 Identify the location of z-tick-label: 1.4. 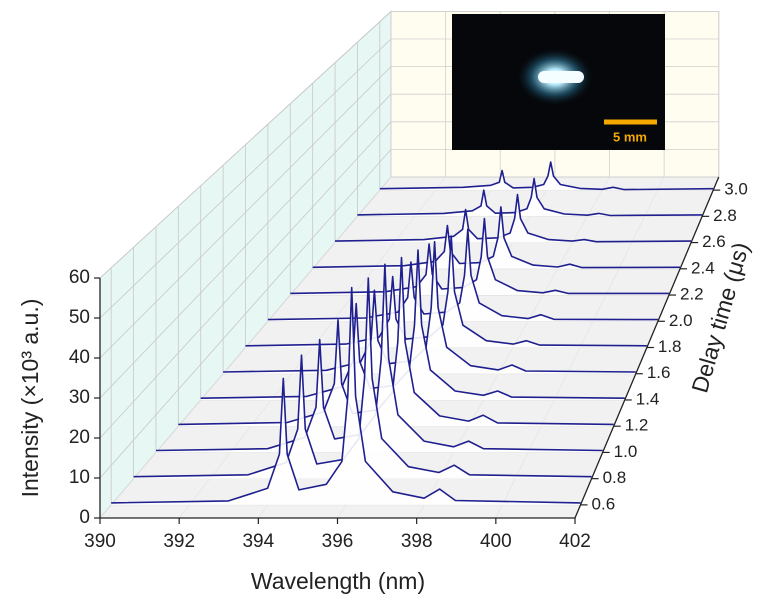
(648, 398).